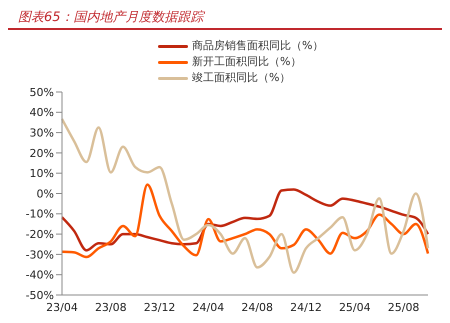  Describe the element at coordinates (247, 62) in the screenshot. I see `legend-label: 新开工面积同比（%）` at that location.